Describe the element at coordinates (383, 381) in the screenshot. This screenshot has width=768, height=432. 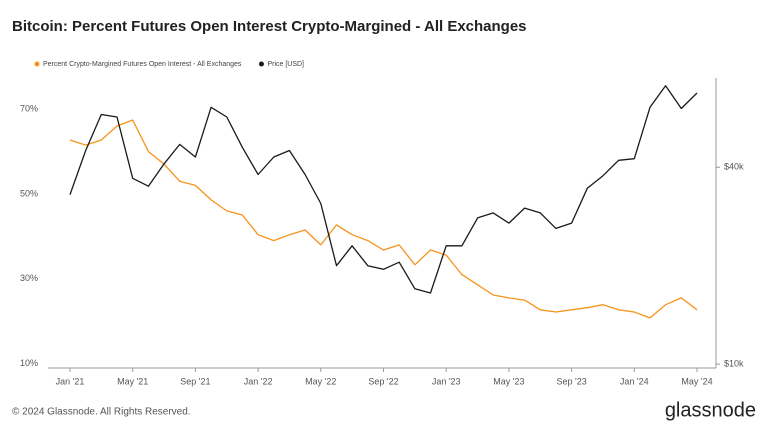
I see `x-tick-label: Sep '22` at that location.